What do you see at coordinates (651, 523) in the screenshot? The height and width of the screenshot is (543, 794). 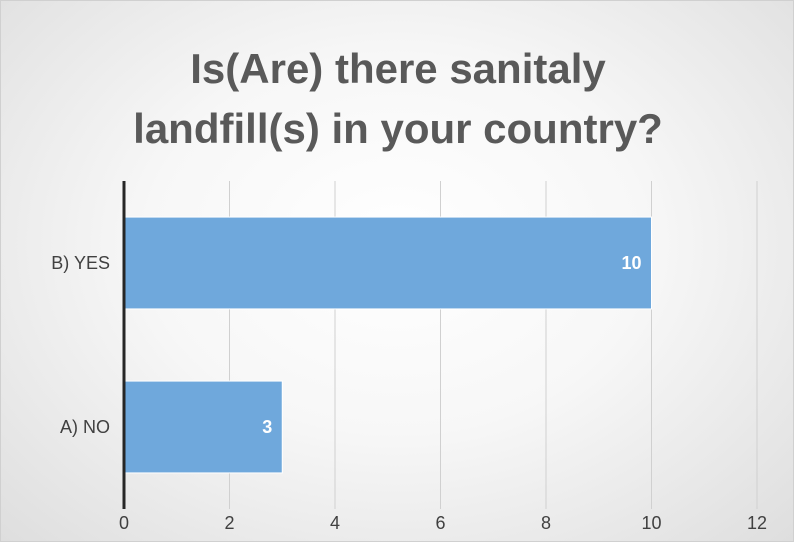 I see `x-tick-label-10: 10` at bounding box center [651, 523].